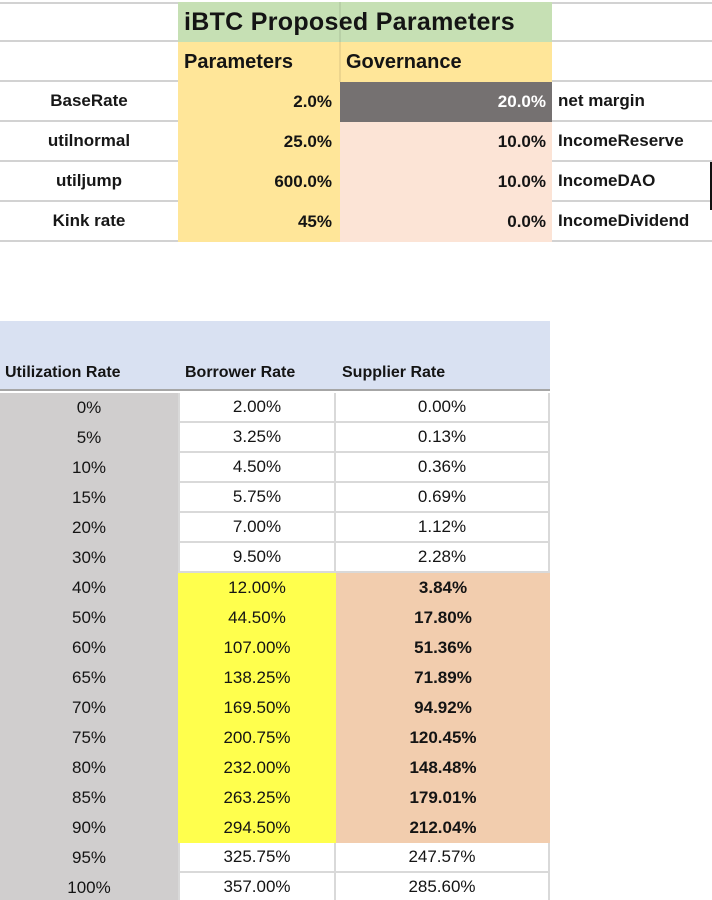  What do you see at coordinates (446, 222) in the screenshot?
I see `kinkrate-governance-cell: 0.0%` at bounding box center [446, 222].